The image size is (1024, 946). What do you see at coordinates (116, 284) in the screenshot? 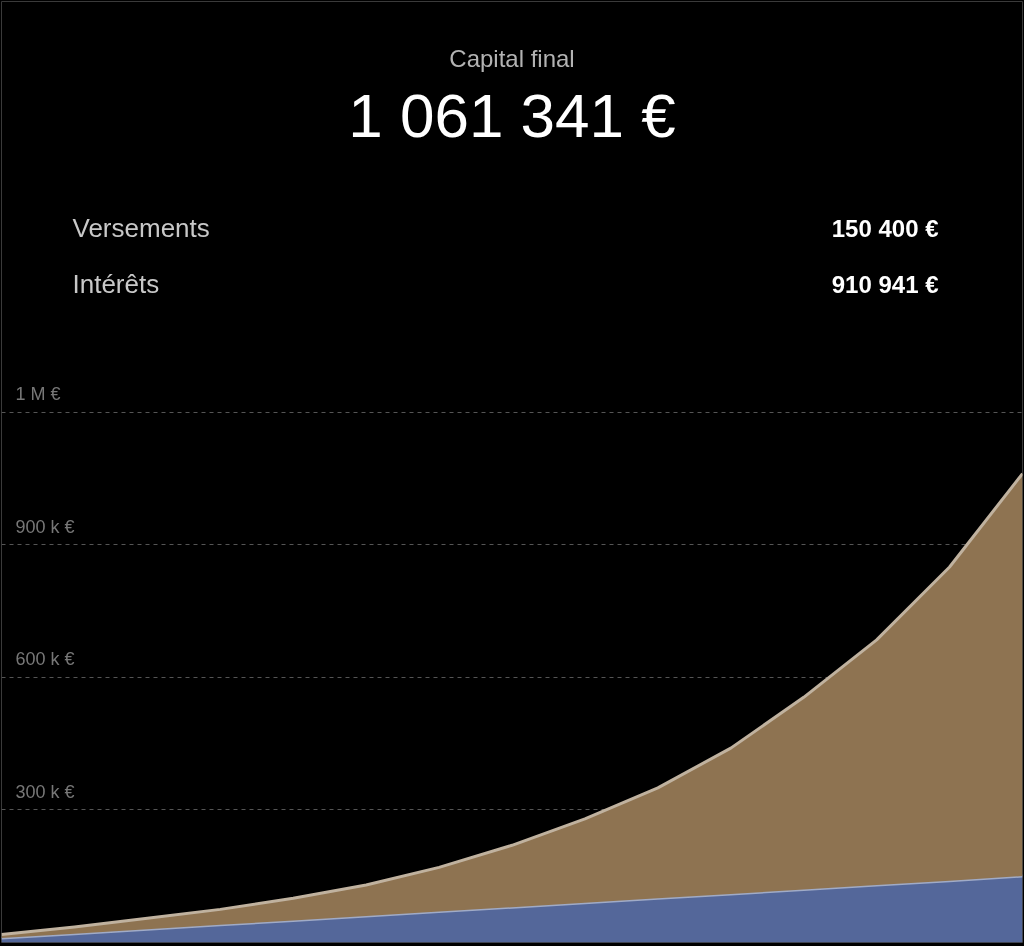
I see `annotation: Intérêts` at bounding box center [116, 284].